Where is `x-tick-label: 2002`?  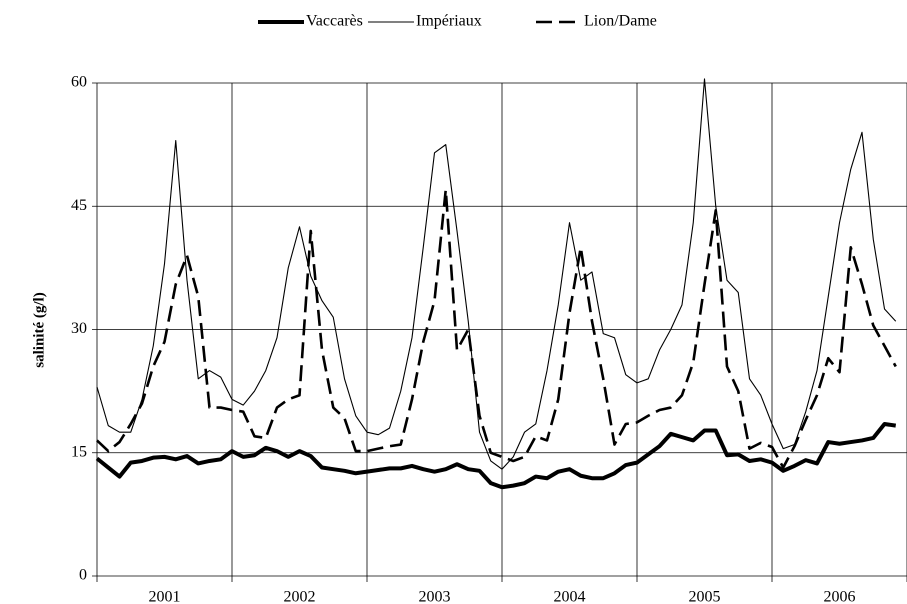
x-tick-label: 2002 is located at coordinates (300, 596).